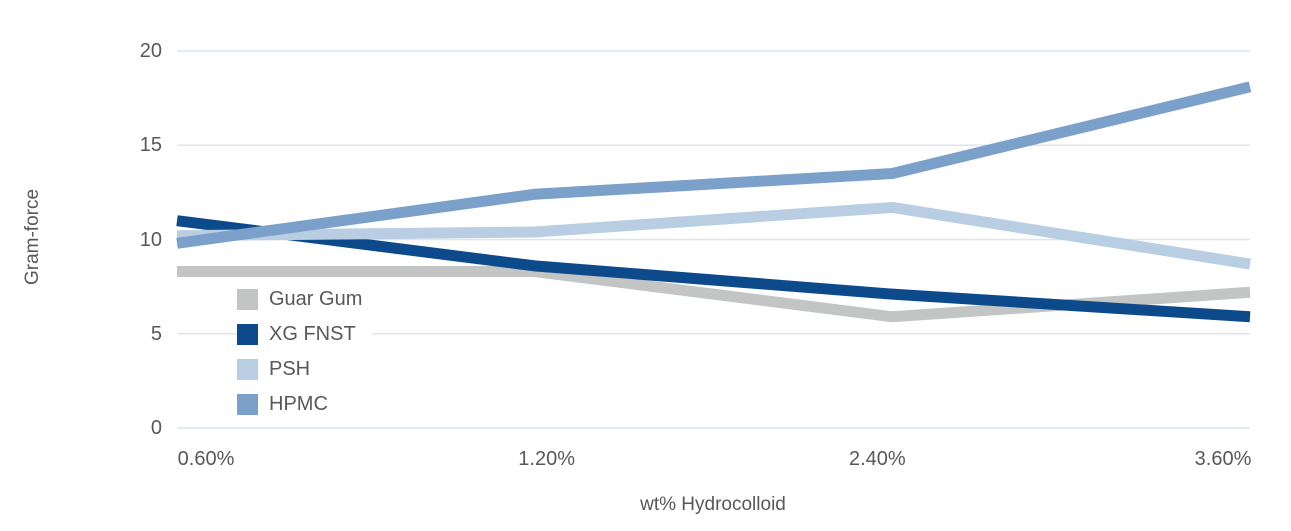  What do you see at coordinates (206, 459) in the screenshot?
I see `x-tick-label-0-60-: 0.60%` at bounding box center [206, 459].